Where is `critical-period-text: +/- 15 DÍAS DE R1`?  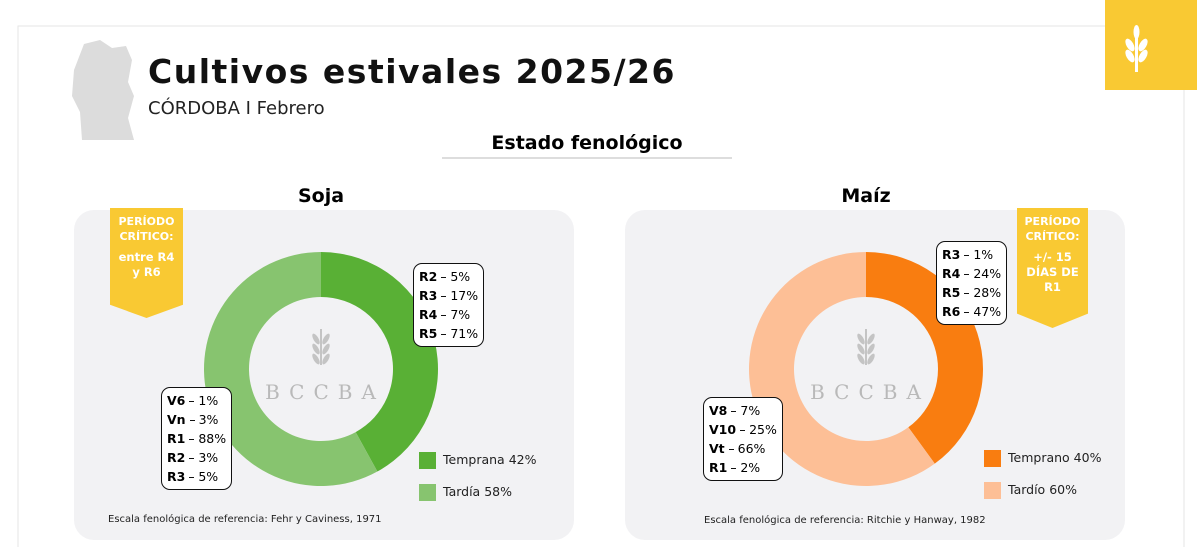
critical-period-text: +/- 15 DÍAS DE R1 is located at coordinates (1052, 272).